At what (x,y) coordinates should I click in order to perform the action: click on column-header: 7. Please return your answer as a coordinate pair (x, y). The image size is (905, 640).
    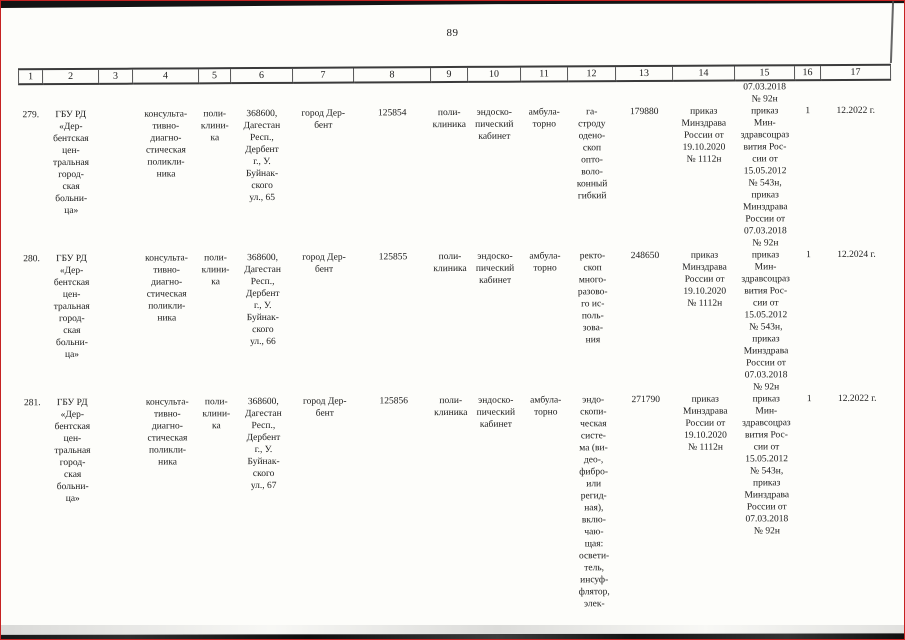
    Looking at the image, I should click on (323, 75).